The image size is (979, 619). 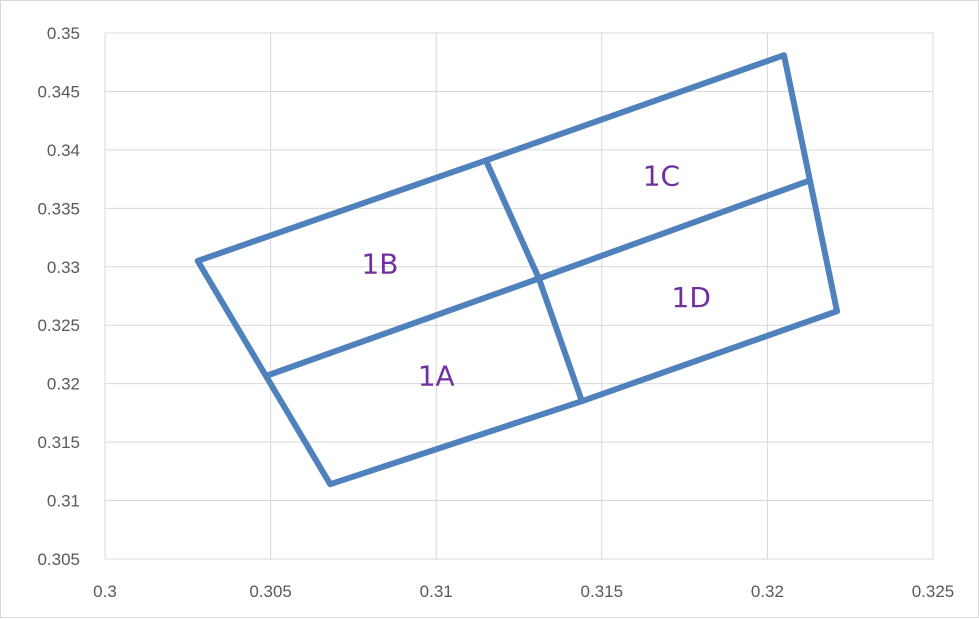 I want to click on y-tick-label: 0.34, so click(x=63, y=150).